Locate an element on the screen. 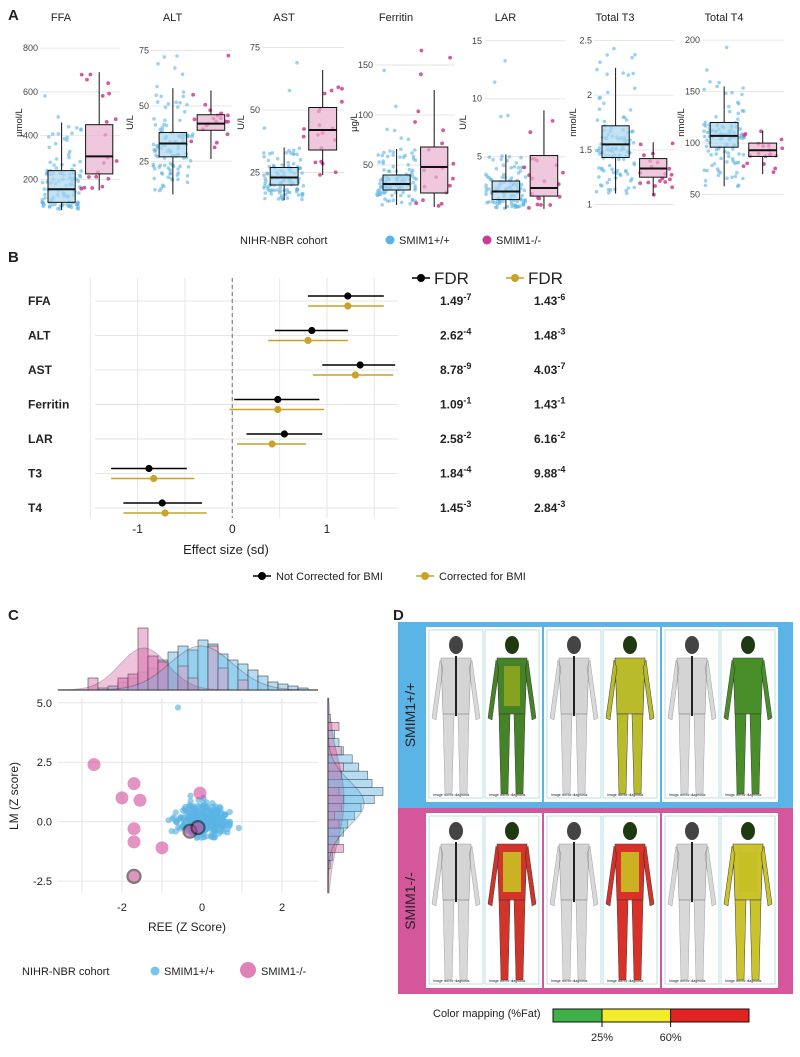 The height and width of the screenshot is (1057, 800). colorbar-outline is located at coordinates (651, 1015).